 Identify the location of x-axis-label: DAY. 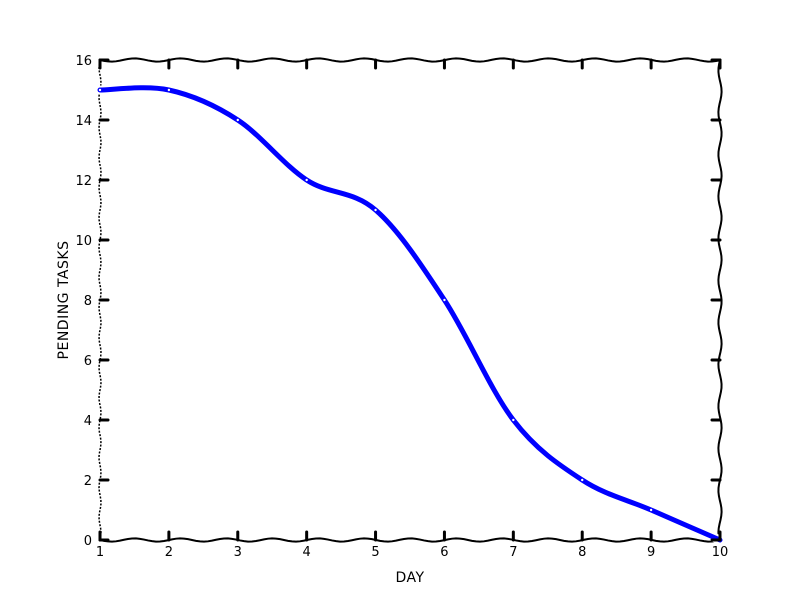
(409, 578).